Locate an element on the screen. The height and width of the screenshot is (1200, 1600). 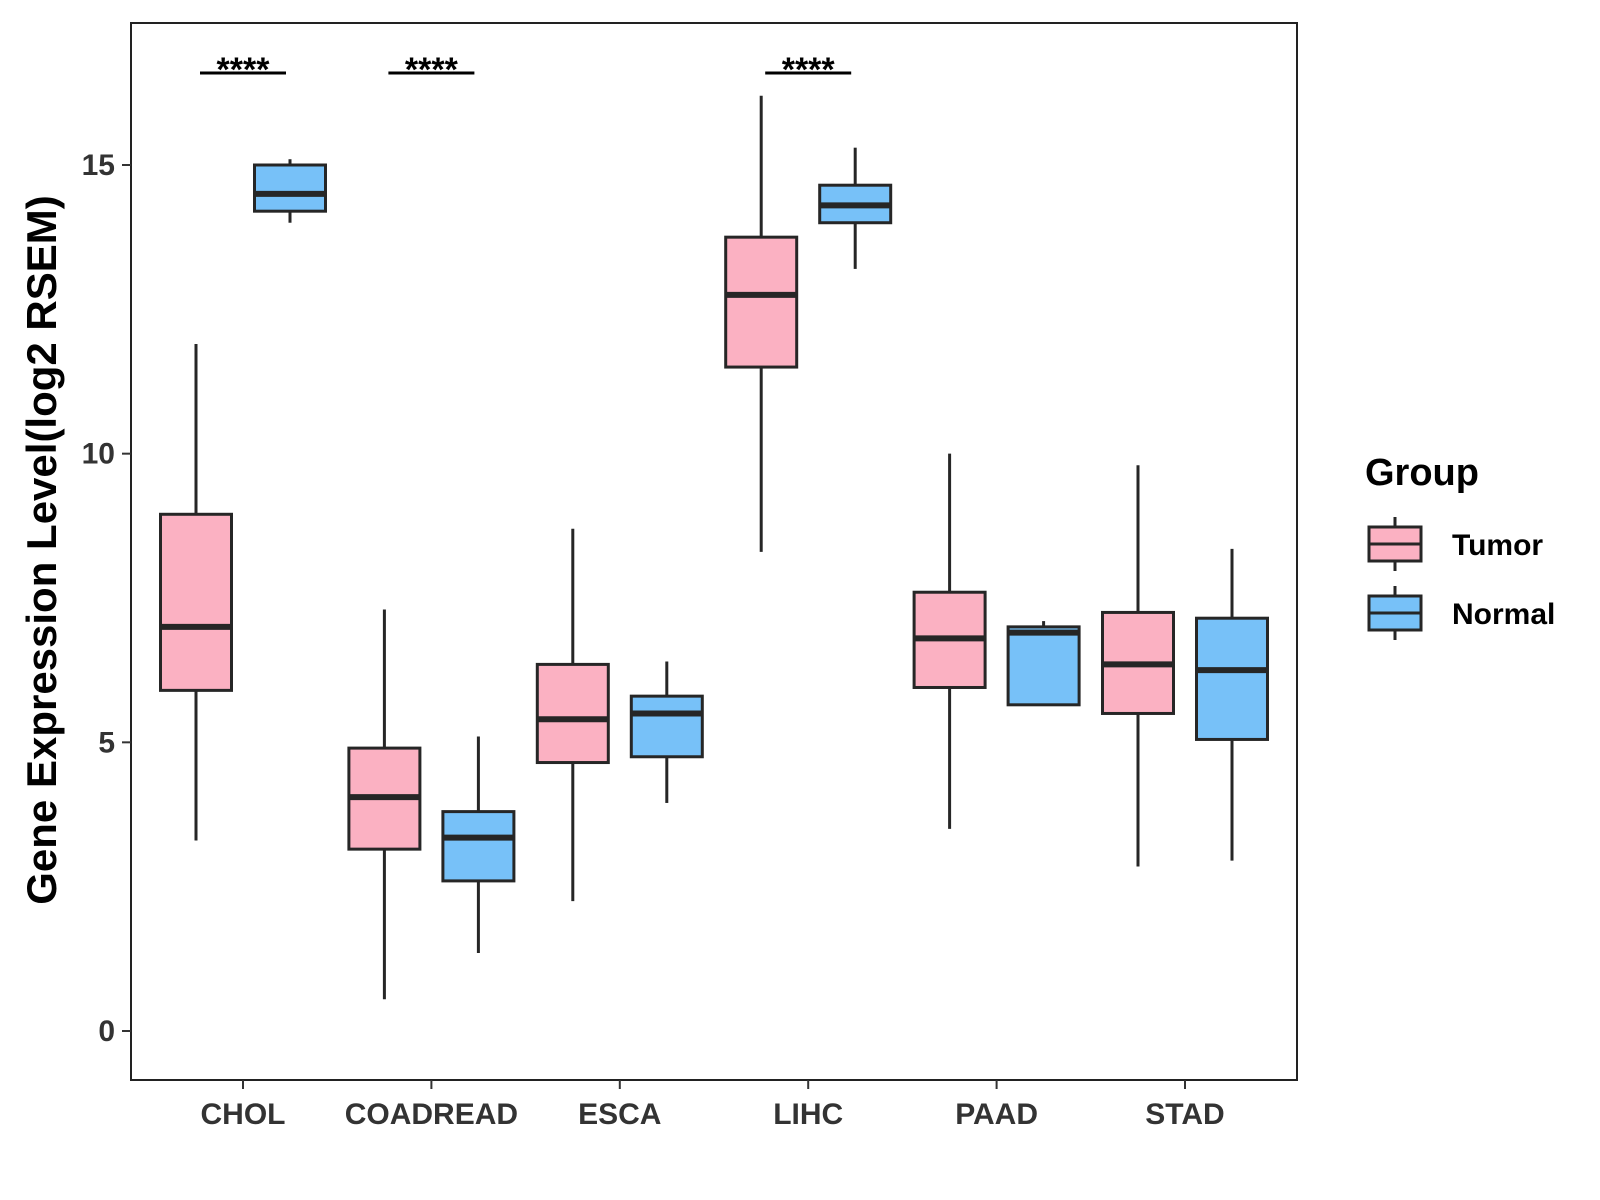
x-tick-label: CHOL is located at coordinates (243, 1114).